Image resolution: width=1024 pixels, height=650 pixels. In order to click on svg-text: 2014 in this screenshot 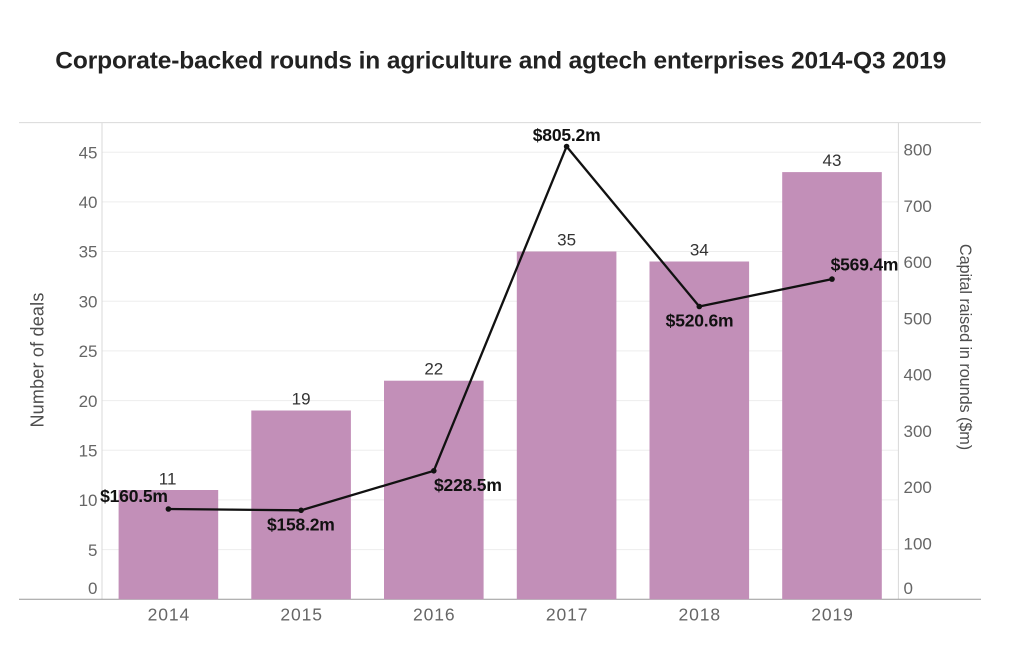, I will do `click(169, 614)`.